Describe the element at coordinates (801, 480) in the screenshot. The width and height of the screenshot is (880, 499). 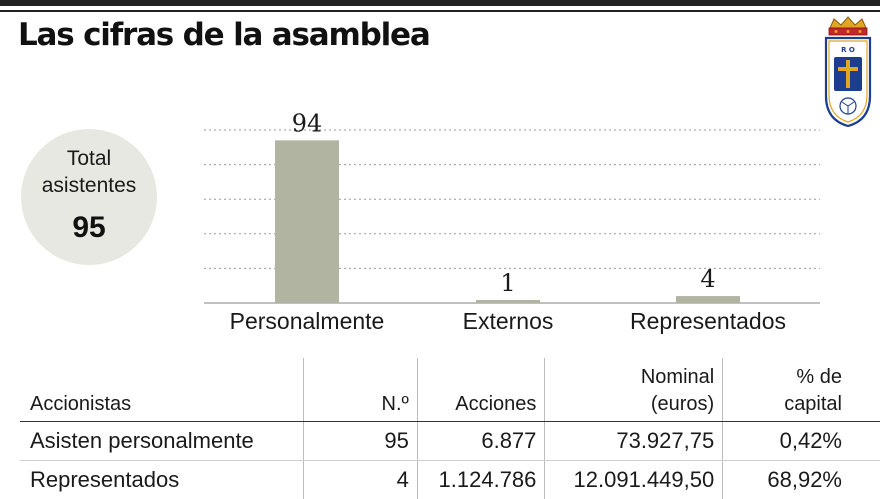
I see `table-cell: 68,92%` at that location.